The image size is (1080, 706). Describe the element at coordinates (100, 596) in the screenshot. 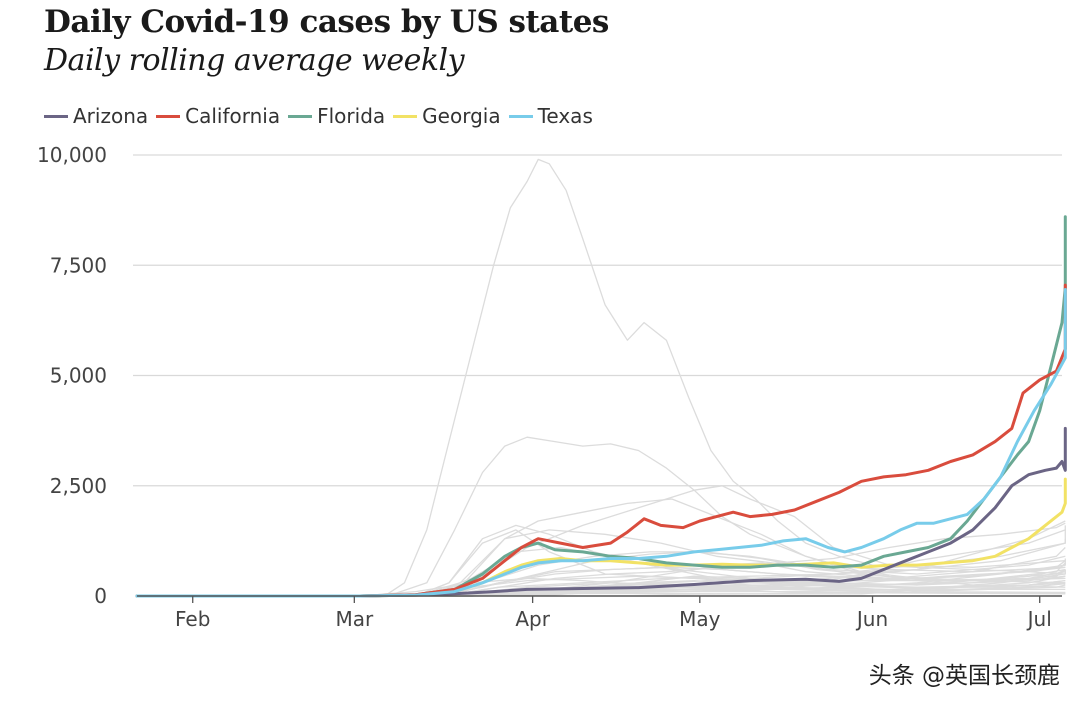

I see `y-tick-label-0: 0` at that location.